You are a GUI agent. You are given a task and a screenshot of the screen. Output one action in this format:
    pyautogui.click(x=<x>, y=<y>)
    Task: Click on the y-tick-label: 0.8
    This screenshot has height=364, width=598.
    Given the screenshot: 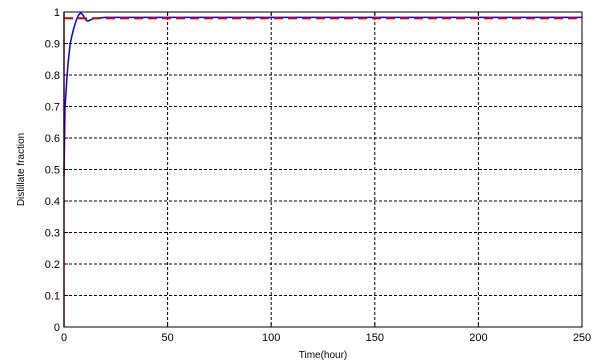 What is the action you would take?
    pyautogui.click(x=52, y=76)
    